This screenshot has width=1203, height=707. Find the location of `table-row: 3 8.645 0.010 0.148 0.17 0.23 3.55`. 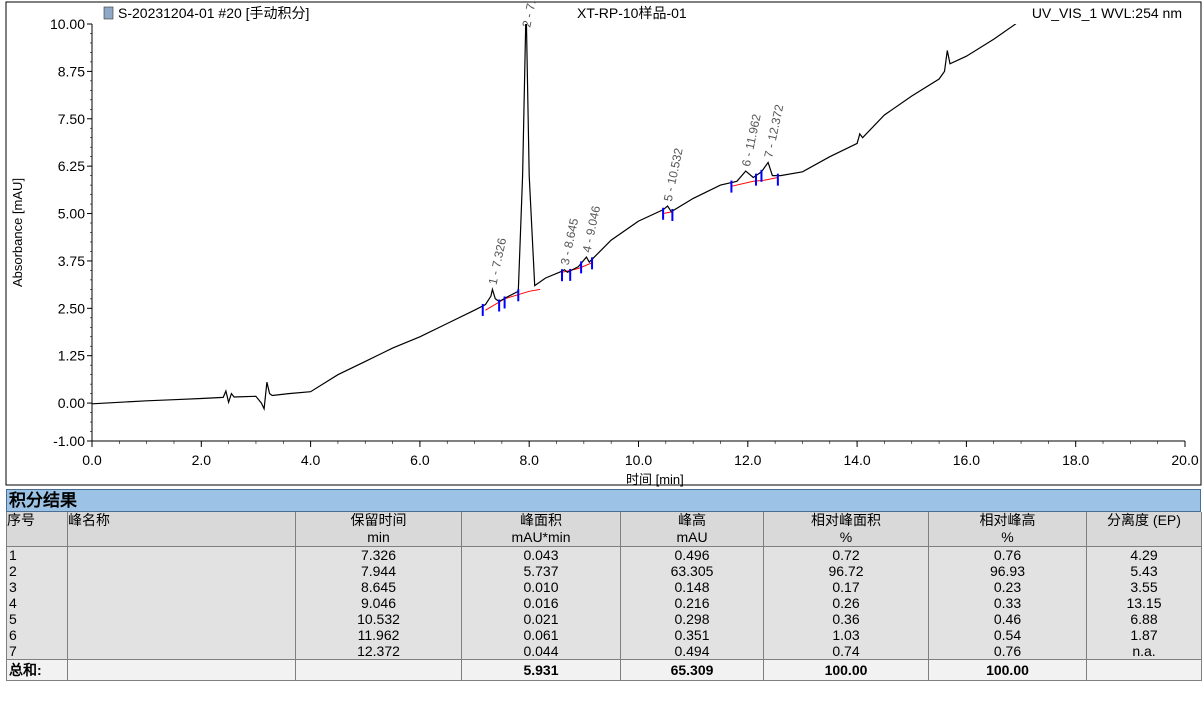

table-row: 3 8.645 0.010 0.148 0.17 0.23 3.55 is located at coordinates (604, 587).